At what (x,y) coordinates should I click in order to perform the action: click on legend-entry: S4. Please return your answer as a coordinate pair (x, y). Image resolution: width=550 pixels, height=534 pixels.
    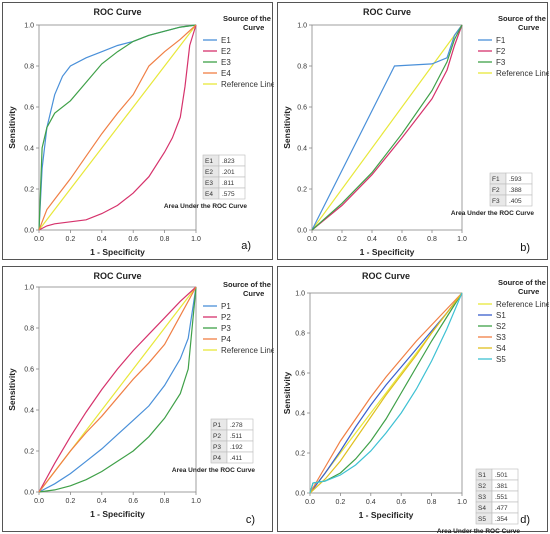
    Looking at the image, I should click on (501, 348).